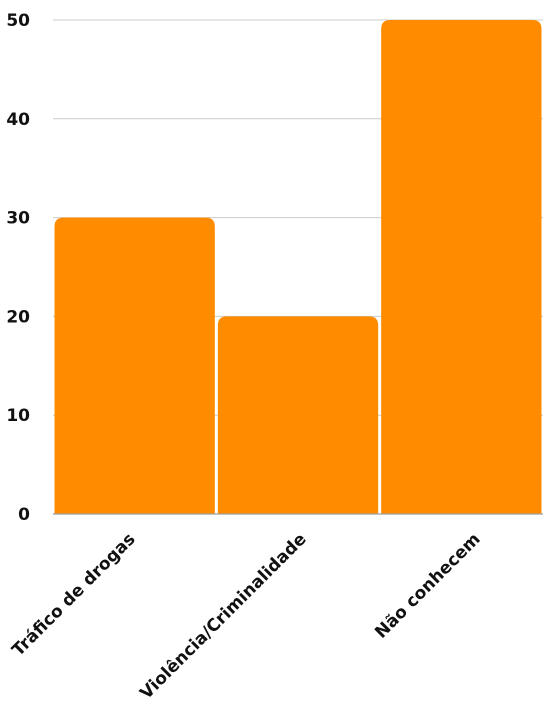  What do you see at coordinates (223, 616) in the screenshot?
I see `x-tick-label: Violência/Criminalidade` at bounding box center [223, 616].